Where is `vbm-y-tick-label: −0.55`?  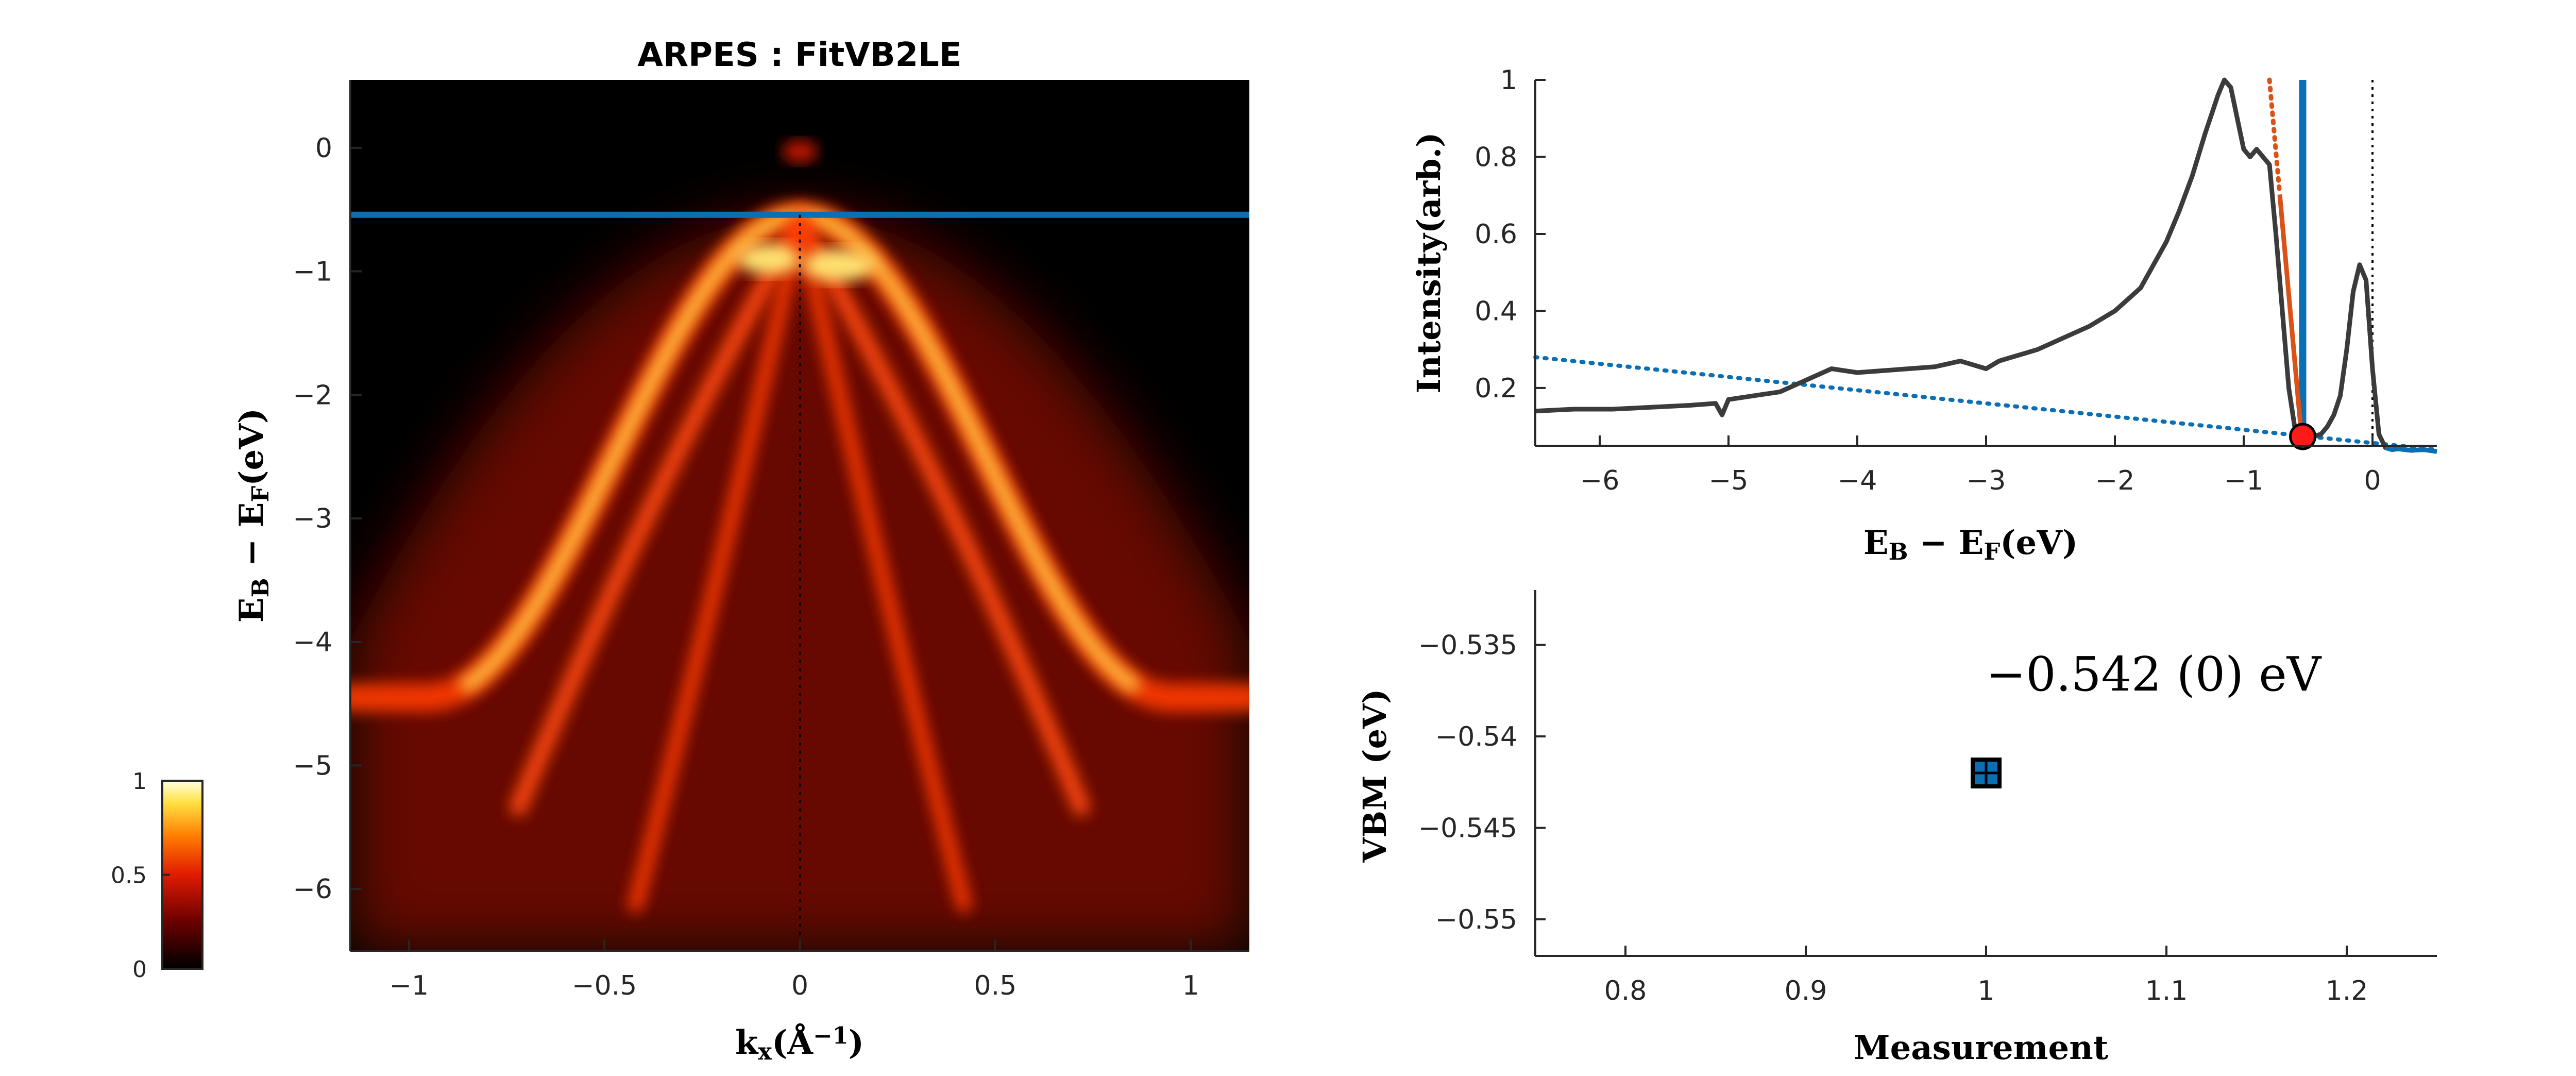
vbm-y-tick-label: −0.55 is located at coordinates (1476, 919).